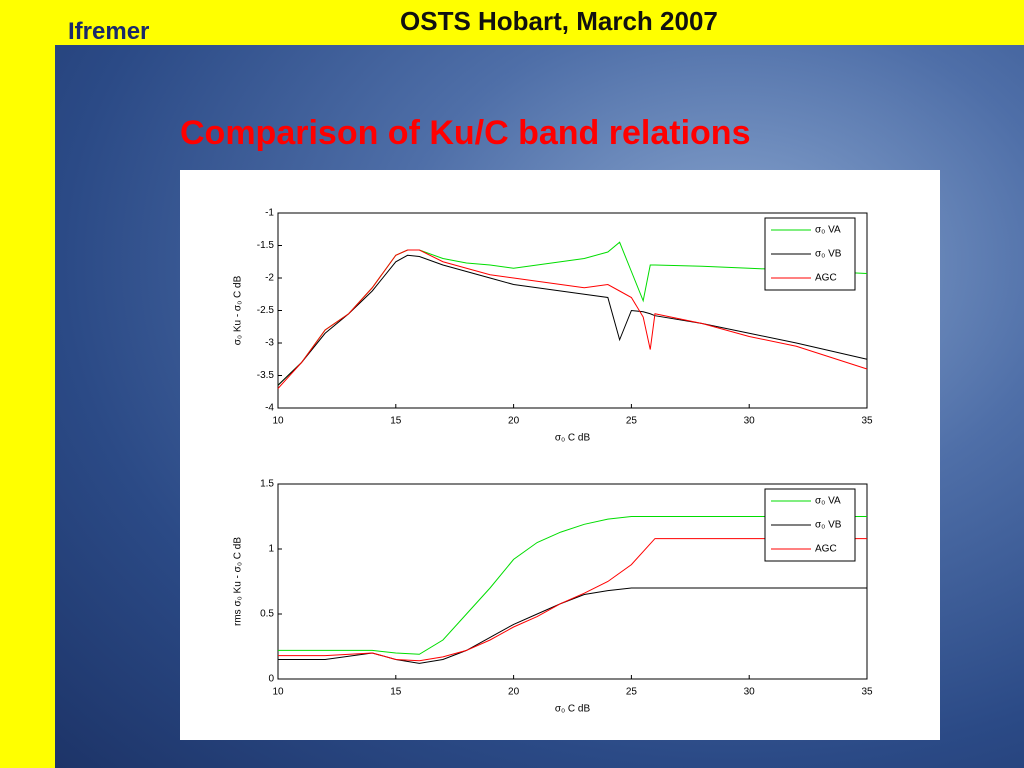 The width and height of the screenshot is (1024, 768). Describe the element at coordinates (271, 679) in the screenshot. I see `y-tick-label: 0` at that location.